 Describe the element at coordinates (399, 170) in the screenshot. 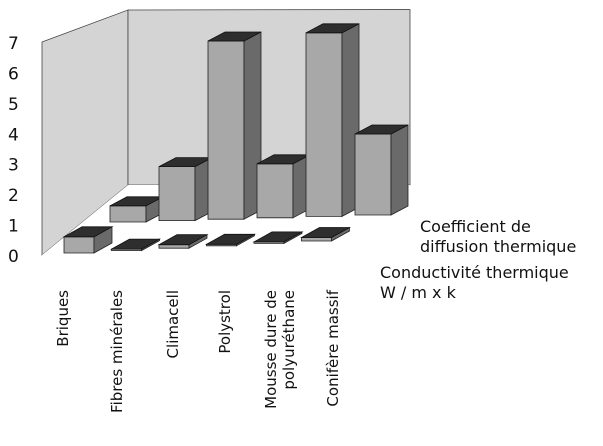

I see `bar-side-face` at that location.